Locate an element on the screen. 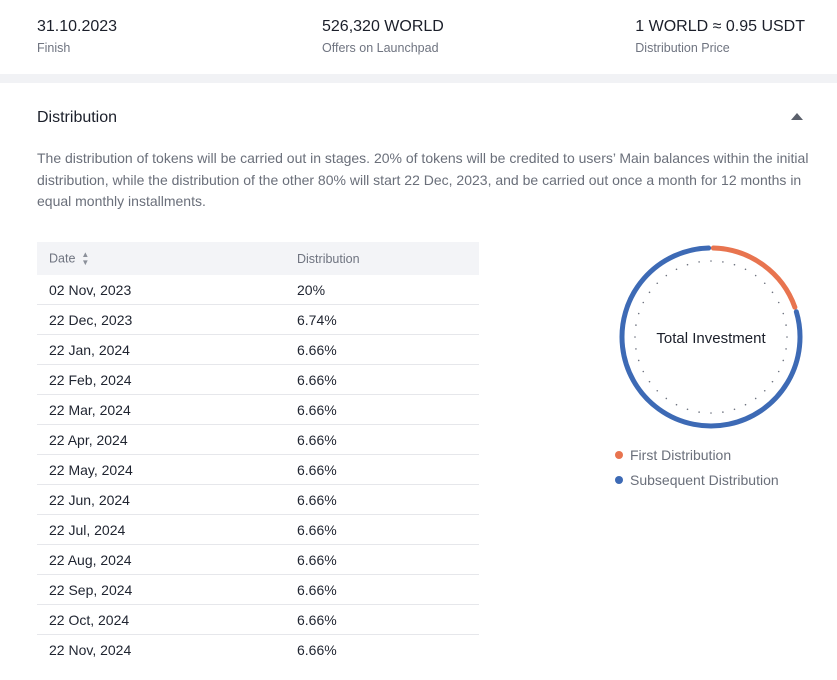  table-header-row: Date ▲ ▼ Distribution is located at coordinates (258, 258).